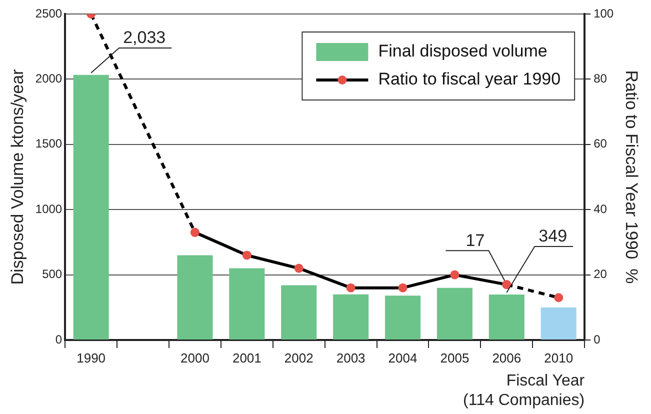 The image size is (651, 414). What do you see at coordinates (48, 143) in the screenshot?
I see `y-tick-label: 1500` at bounding box center [48, 143].